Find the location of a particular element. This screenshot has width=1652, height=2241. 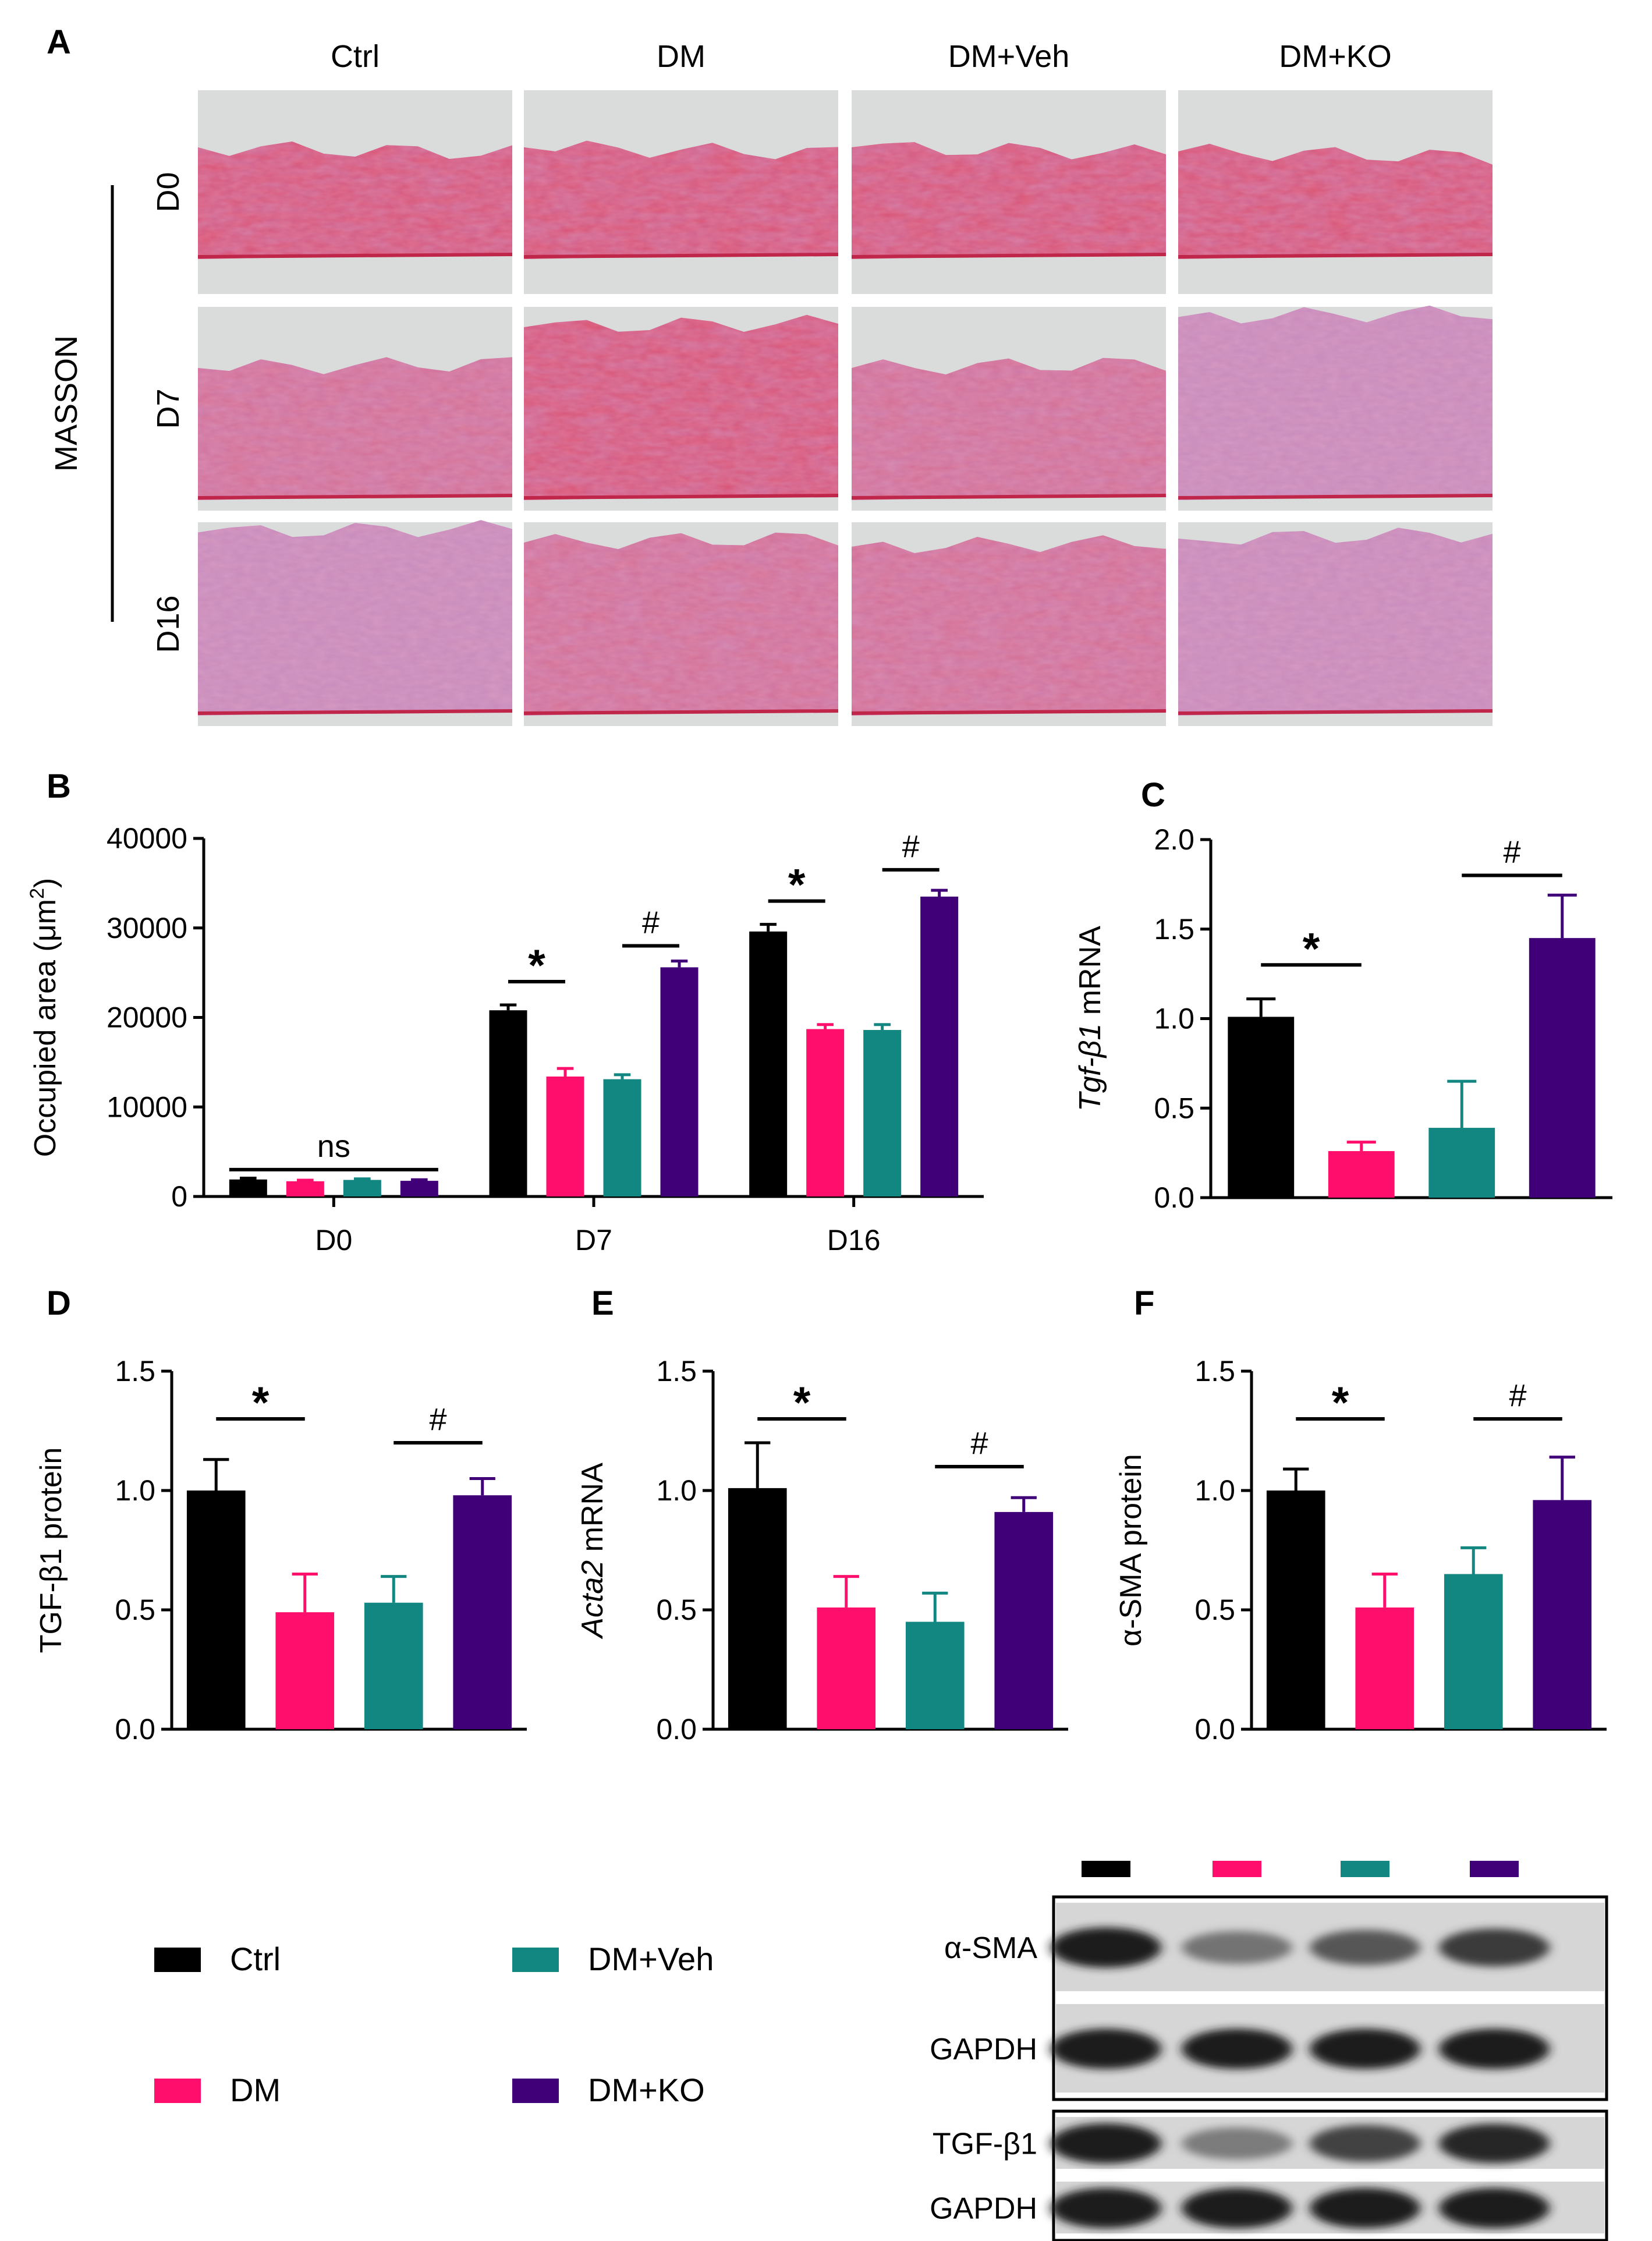

panel-c-tgfb1-mrna-chart: C 0.0 0.5 1.0 1.5 2.0 Tgf-β1 mRNA * # is located at coordinates (1342, 995).